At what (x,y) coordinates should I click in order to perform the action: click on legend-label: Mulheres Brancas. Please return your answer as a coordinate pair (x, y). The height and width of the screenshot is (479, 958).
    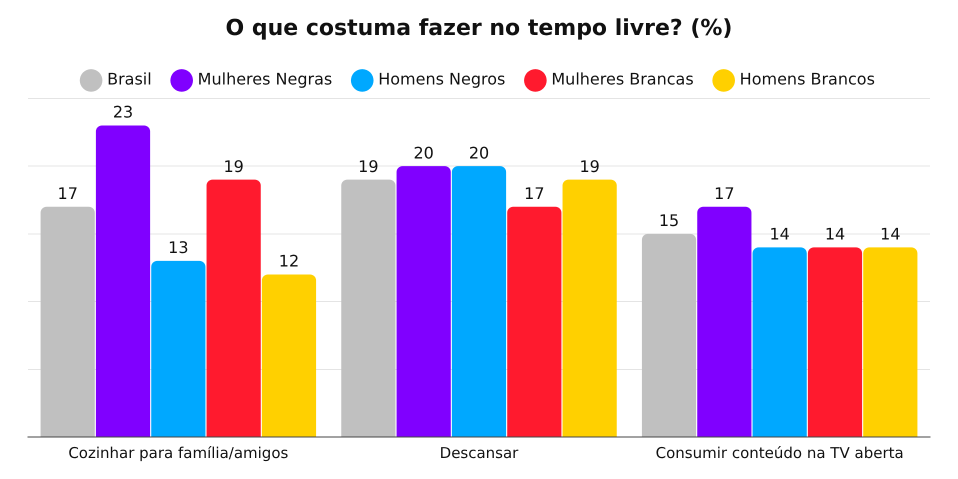
    Looking at the image, I should click on (622, 79).